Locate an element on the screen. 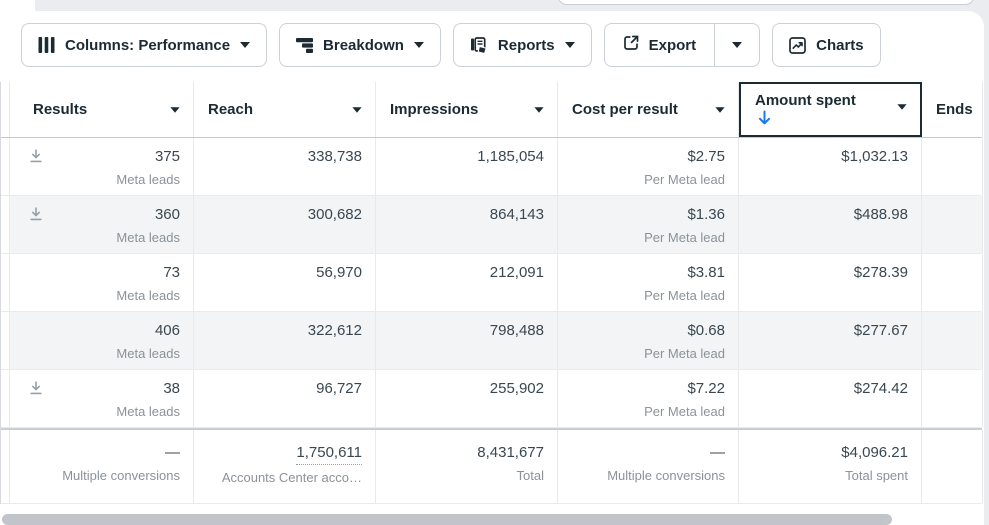 The height and width of the screenshot is (525, 989). footer-cost-cell: — Multiple conversions is located at coordinates (648, 466).